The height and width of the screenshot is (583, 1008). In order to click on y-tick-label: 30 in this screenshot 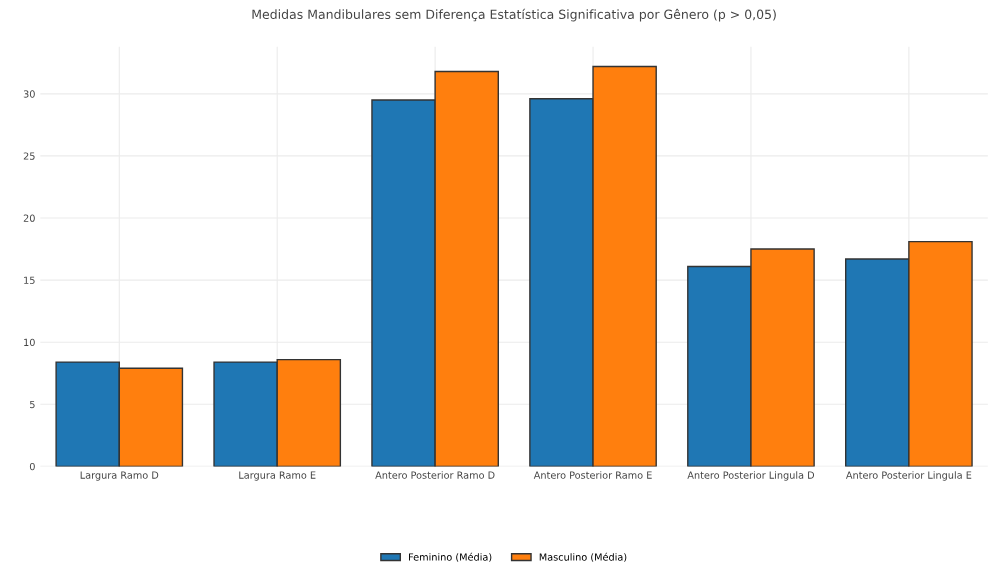, I will do `click(29, 94)`.